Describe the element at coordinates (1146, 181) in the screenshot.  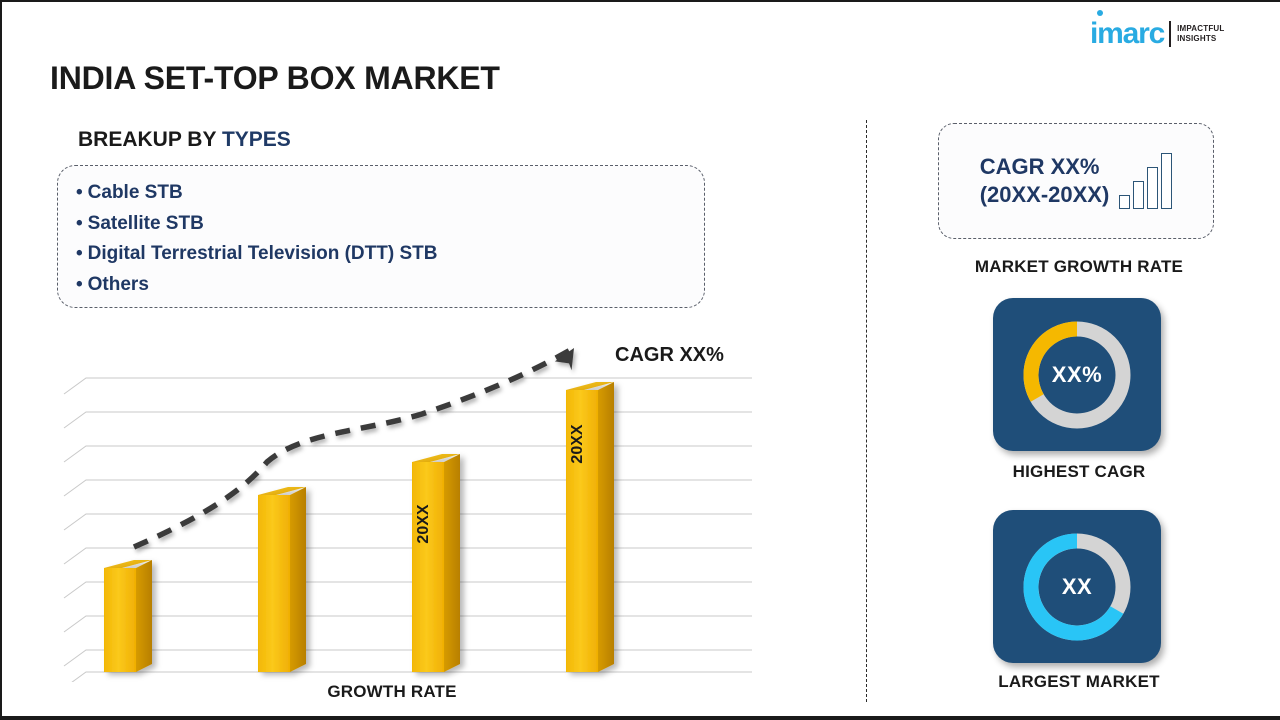
I see `ascending-bars-icon` at that location.